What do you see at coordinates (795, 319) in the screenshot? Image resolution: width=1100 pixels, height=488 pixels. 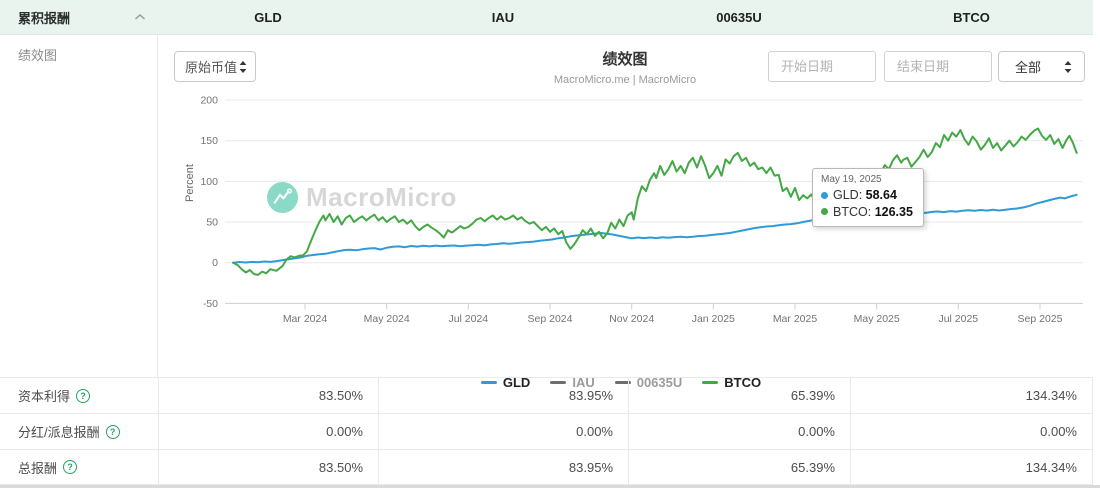 I see `x-tick-label: Mar 2025` at bounding box center [795, 319].